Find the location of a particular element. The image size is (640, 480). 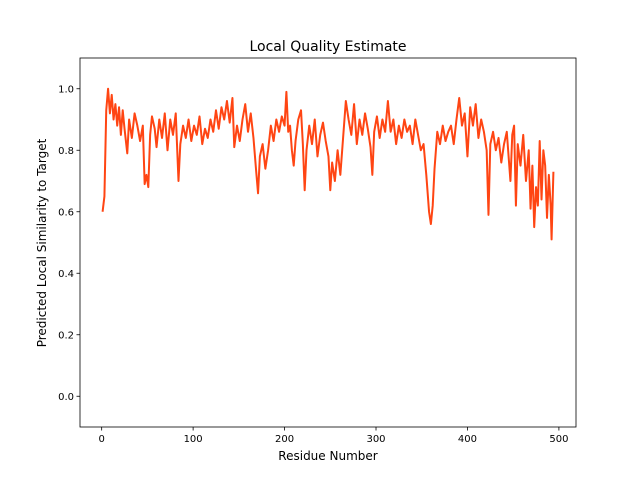

y-tick-label: 1.0 is located at coordinates (66, 89).